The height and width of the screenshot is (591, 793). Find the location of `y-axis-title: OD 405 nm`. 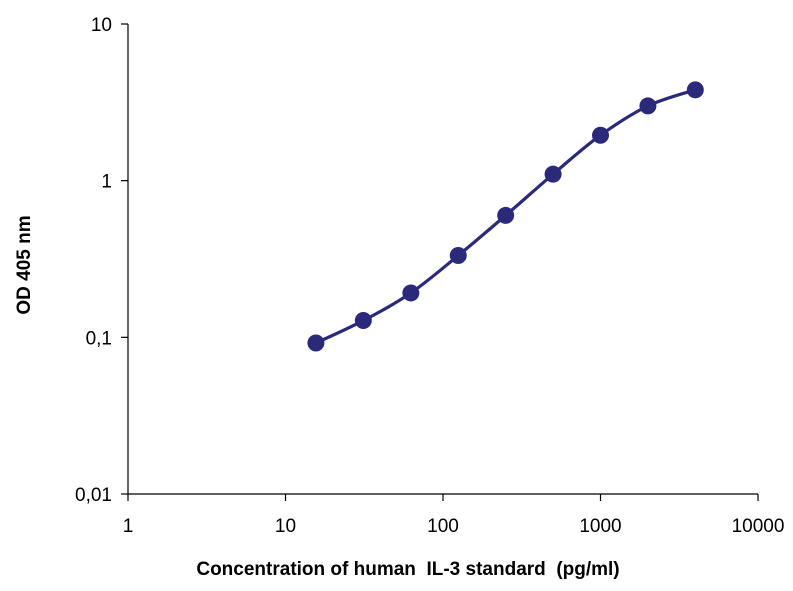

y-axis-title: OD 405 nm is located at coordinates (24, 264).